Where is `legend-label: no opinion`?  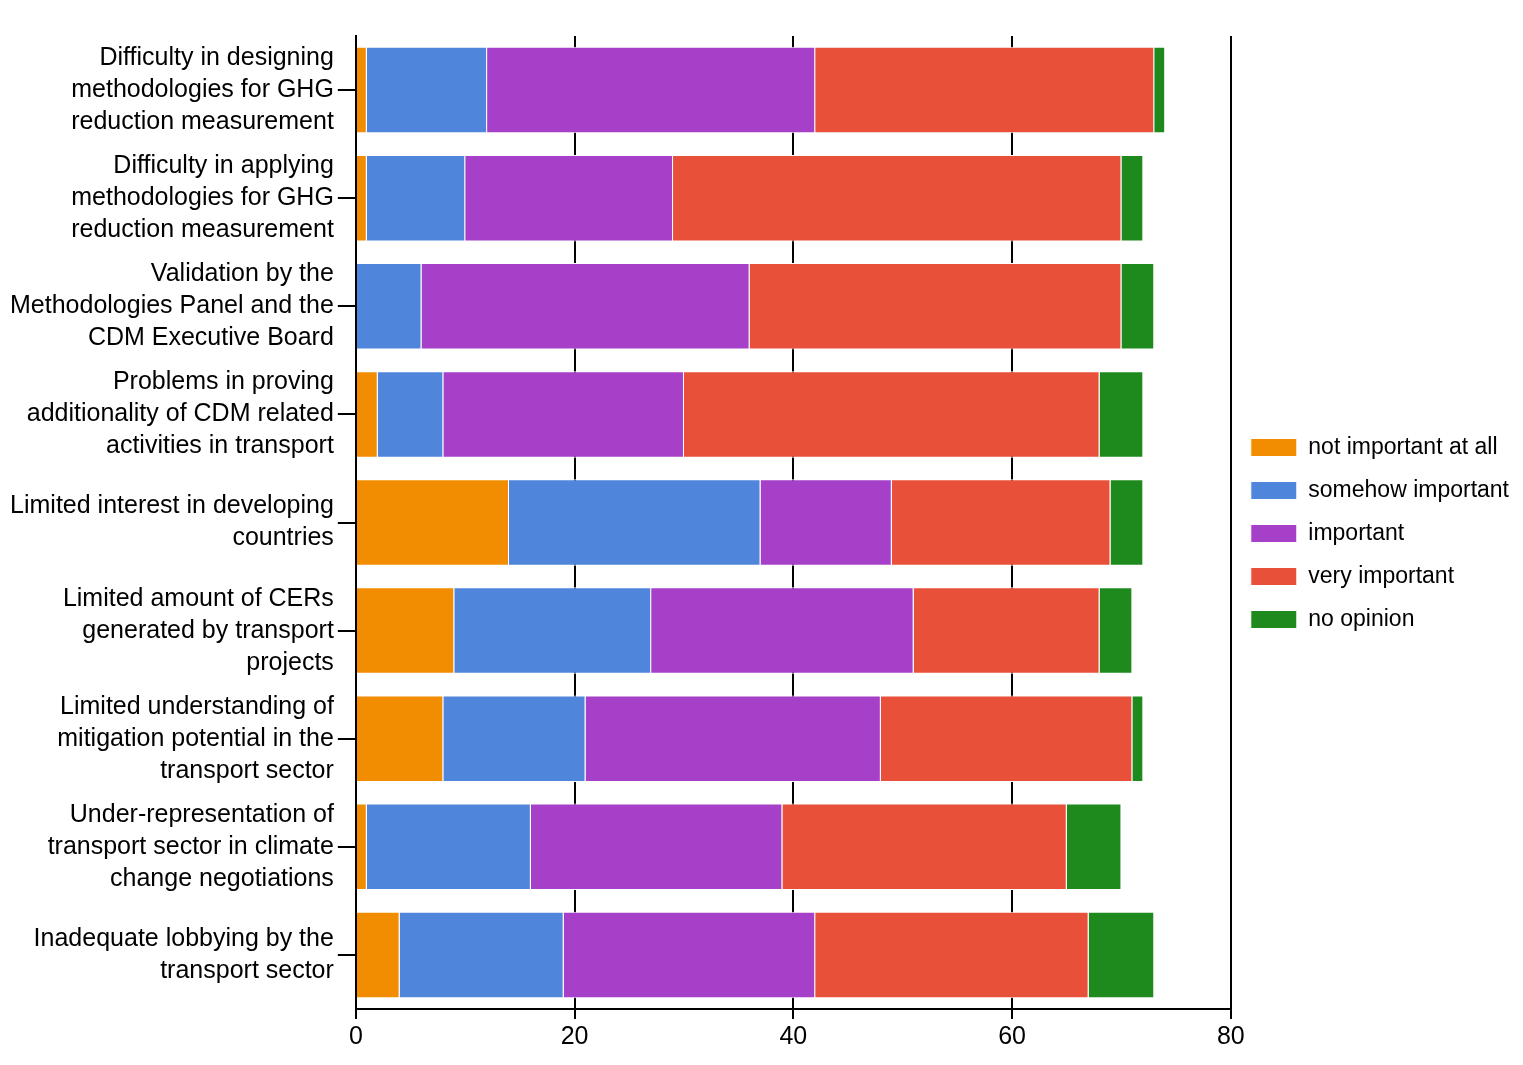 legend-label: no opinion is located at coordinates (1361, 617).